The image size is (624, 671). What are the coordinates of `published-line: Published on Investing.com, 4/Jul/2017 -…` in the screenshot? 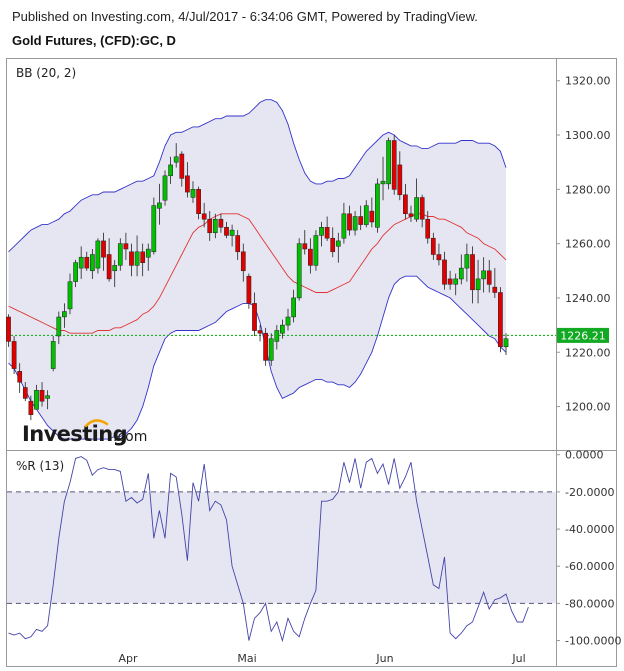 It's located at (245, 16).